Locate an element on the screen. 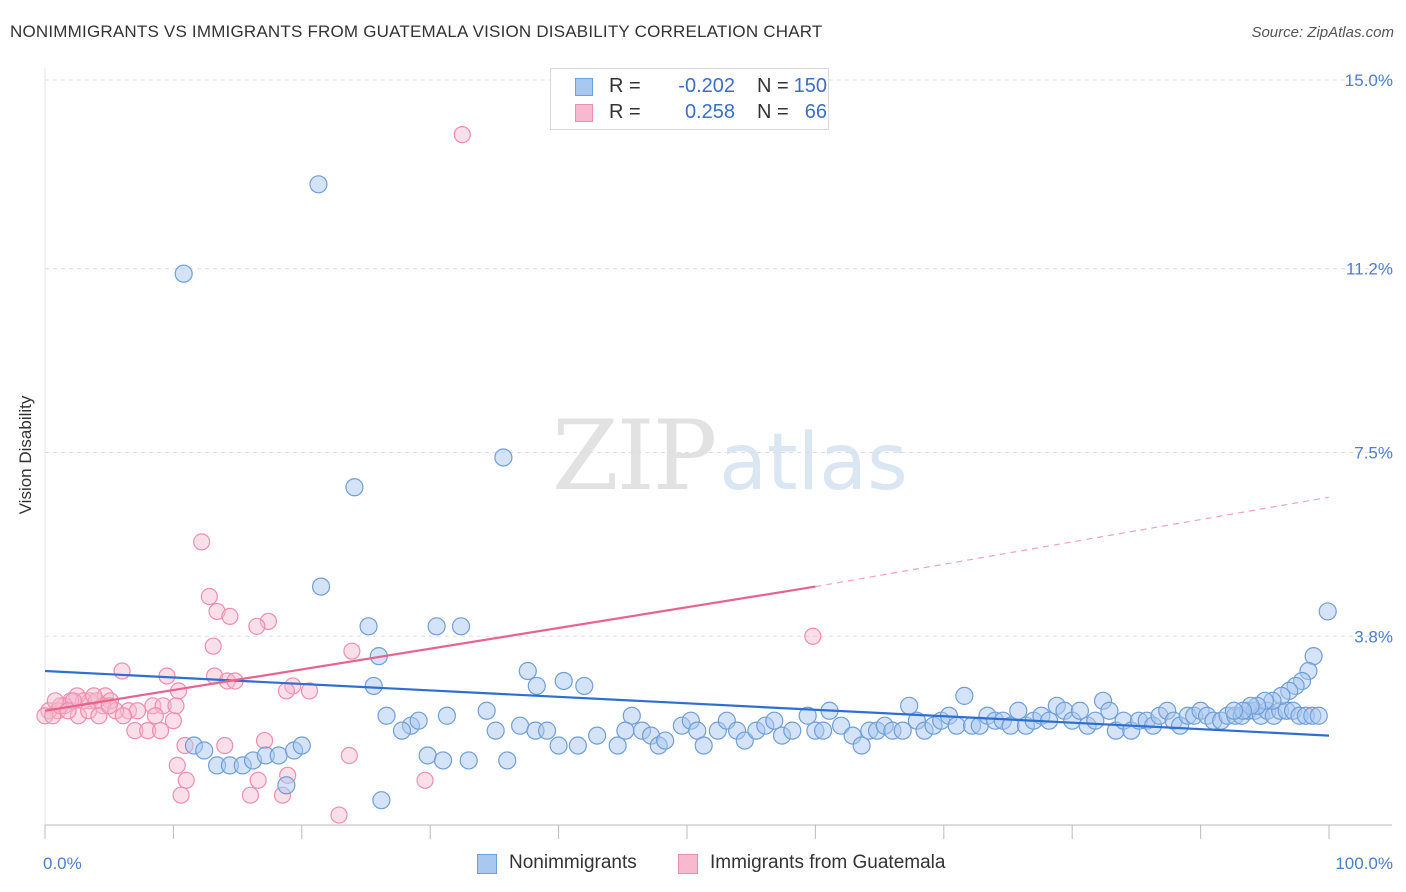 This screenshot has width=1406, height=892. y-axis-title-text: Vision Disability is located at coordinates (25, 455).